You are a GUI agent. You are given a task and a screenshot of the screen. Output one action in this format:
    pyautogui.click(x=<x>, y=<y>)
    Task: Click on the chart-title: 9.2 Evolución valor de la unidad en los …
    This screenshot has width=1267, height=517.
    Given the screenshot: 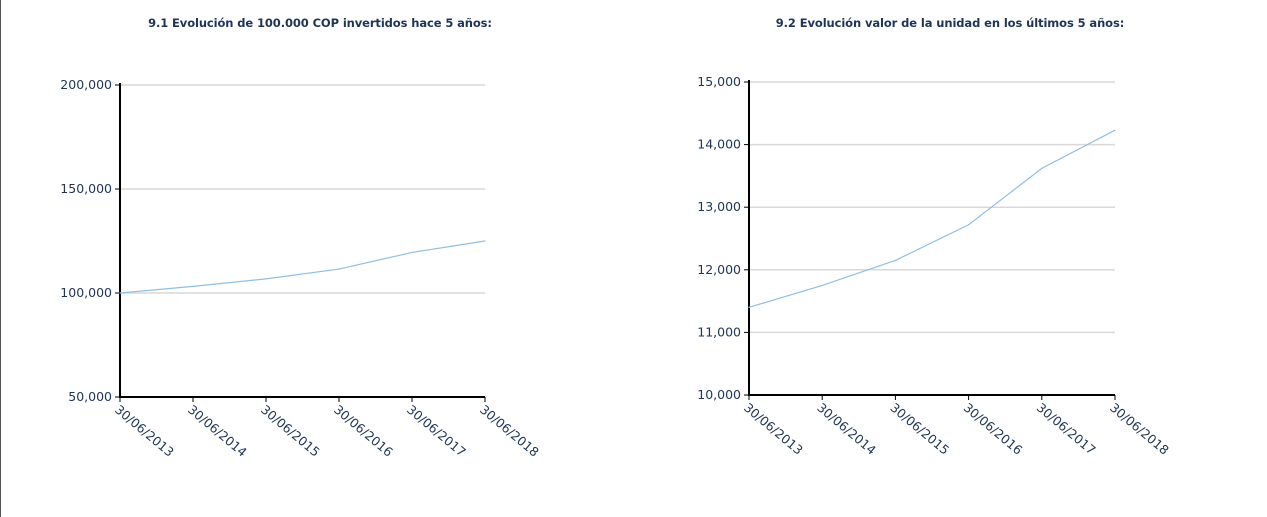 What is the action you would take?
    pyautogui.click(x=950, y=23)
    